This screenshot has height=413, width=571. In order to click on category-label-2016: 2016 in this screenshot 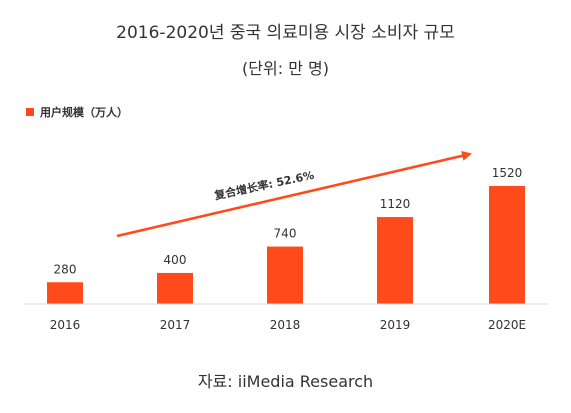, I will do `click(65, 325)`.